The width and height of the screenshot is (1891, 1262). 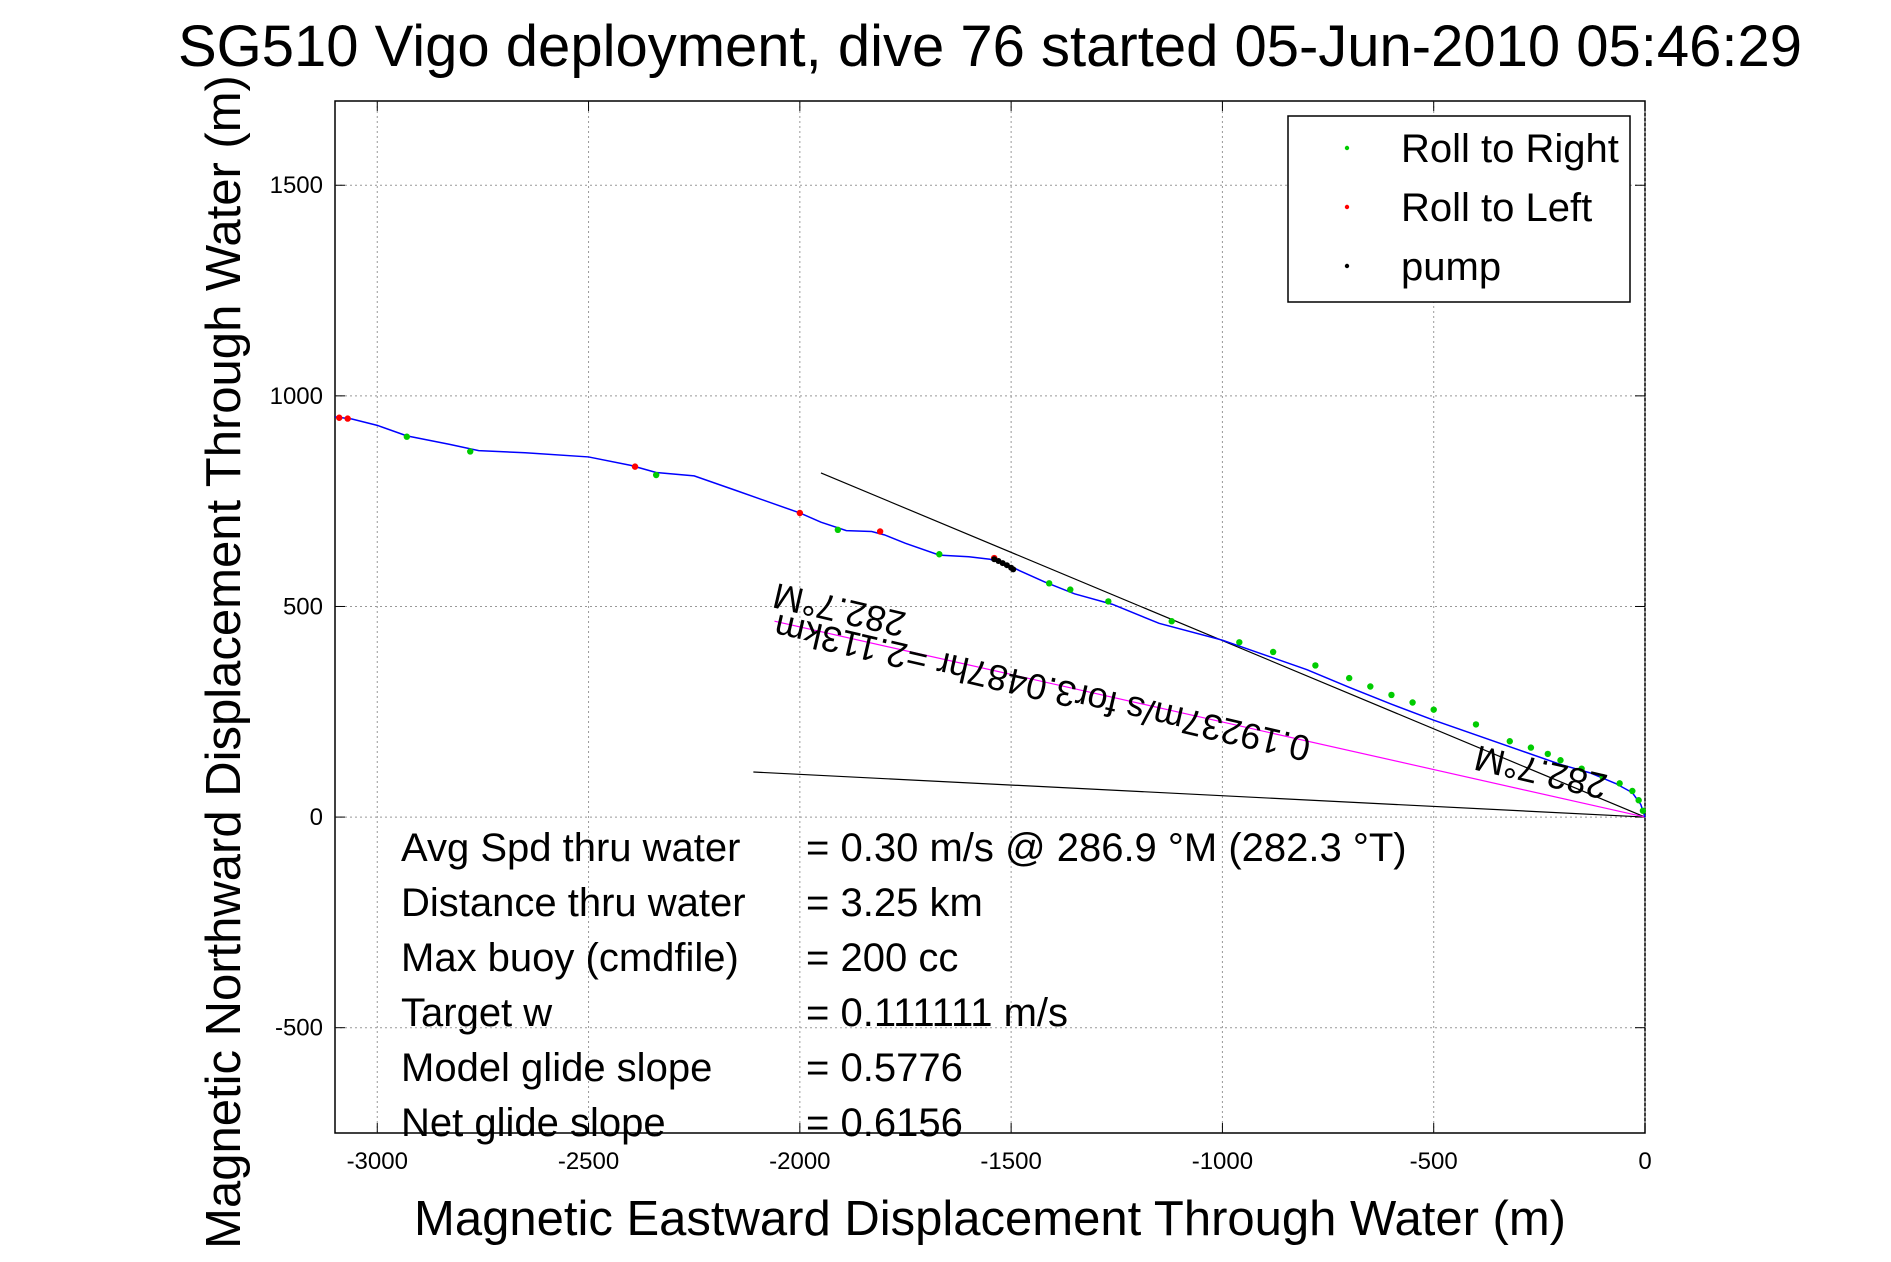 I want to click on stat-label: Distance thru water, so click(x=573, y=903).